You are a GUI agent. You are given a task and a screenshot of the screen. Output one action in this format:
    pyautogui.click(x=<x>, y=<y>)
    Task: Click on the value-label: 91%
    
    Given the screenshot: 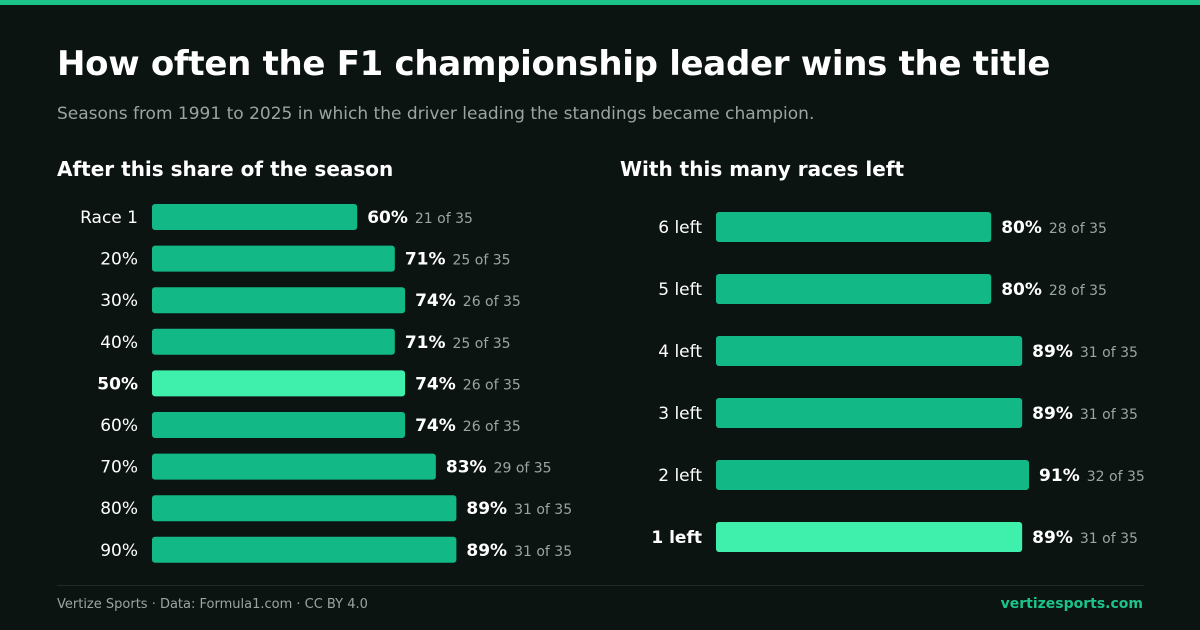 What is the action you would take?
    pyautogui.click(x=1059, y=476)
    